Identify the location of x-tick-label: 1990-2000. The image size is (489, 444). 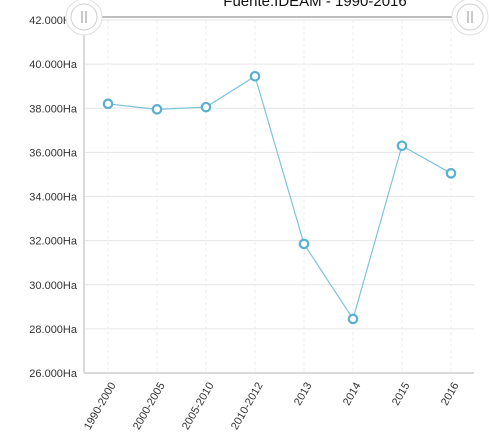
(100, 407).